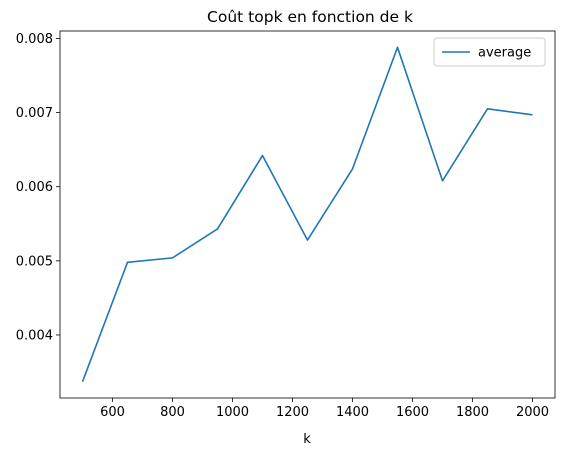 Image resolution: width=565 pixels, height=455 pixels. I want to click on y-tick-label: 0.006, so click(34, 187).